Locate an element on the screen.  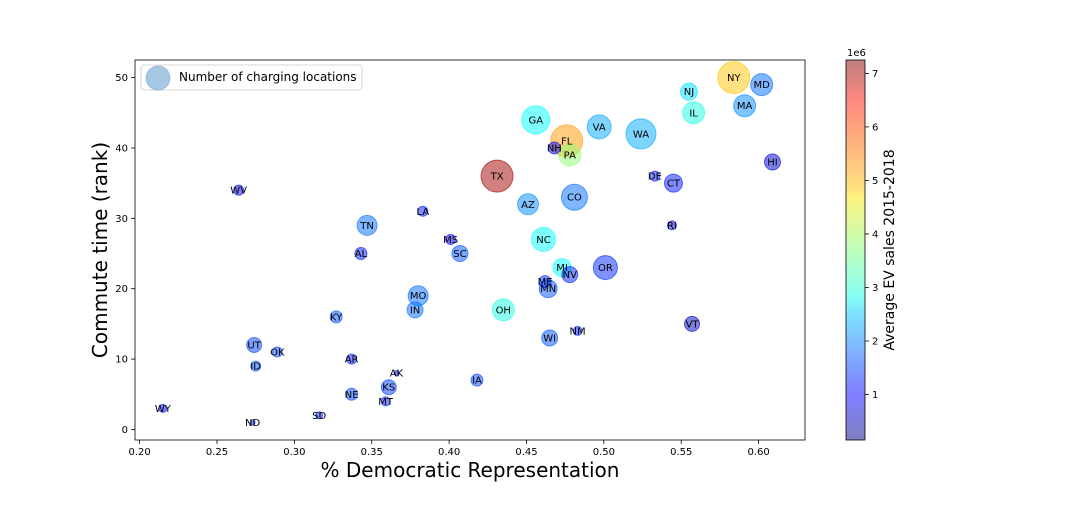
point-label-ma: MA is located at coordinates (745, 106).